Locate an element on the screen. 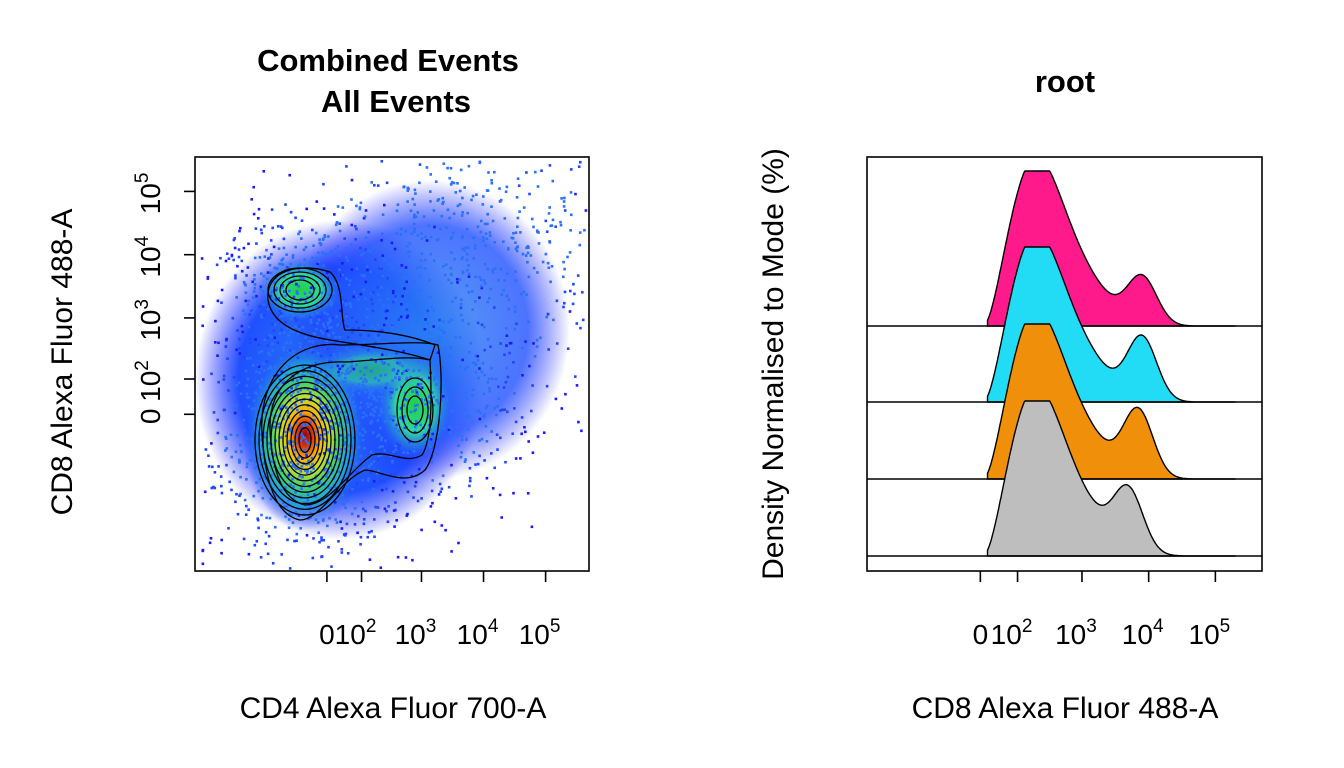  histogram-x-tick-label: 102 is located at coordinates (1012, 633).